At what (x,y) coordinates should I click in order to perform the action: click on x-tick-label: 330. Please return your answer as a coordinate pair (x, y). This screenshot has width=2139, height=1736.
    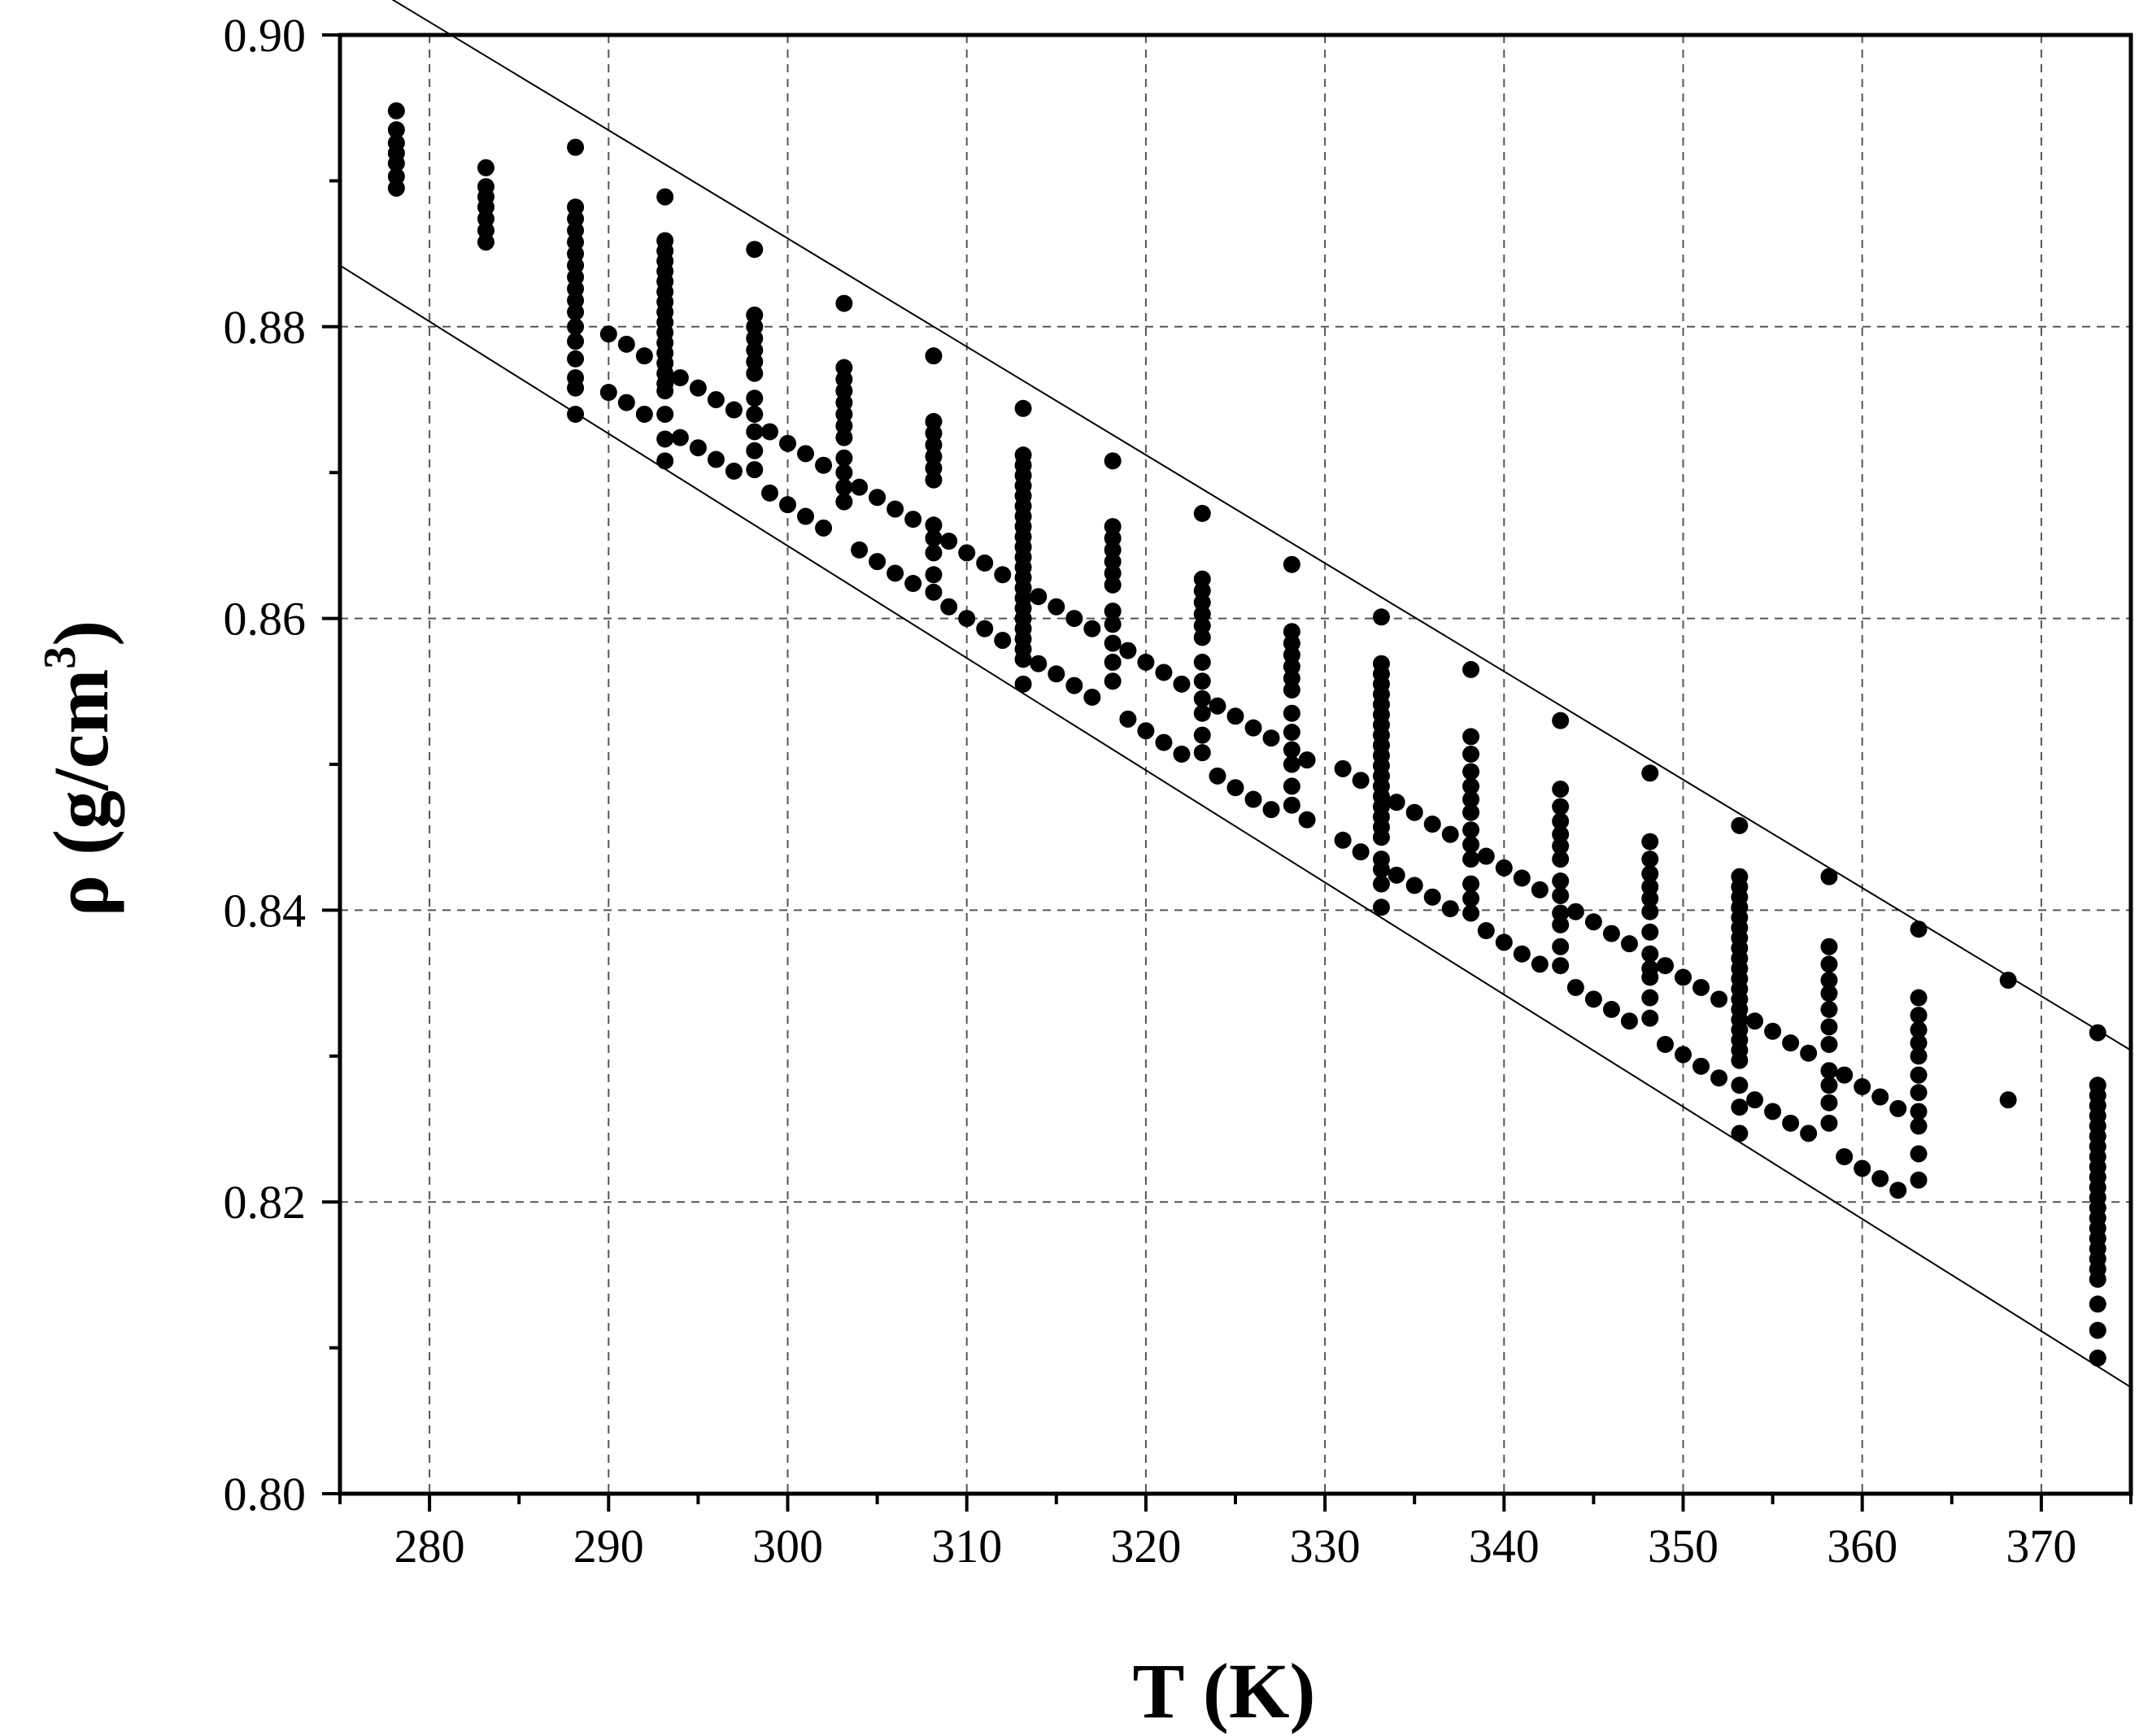
    Looking at the image, I should click on (1326, 1546).